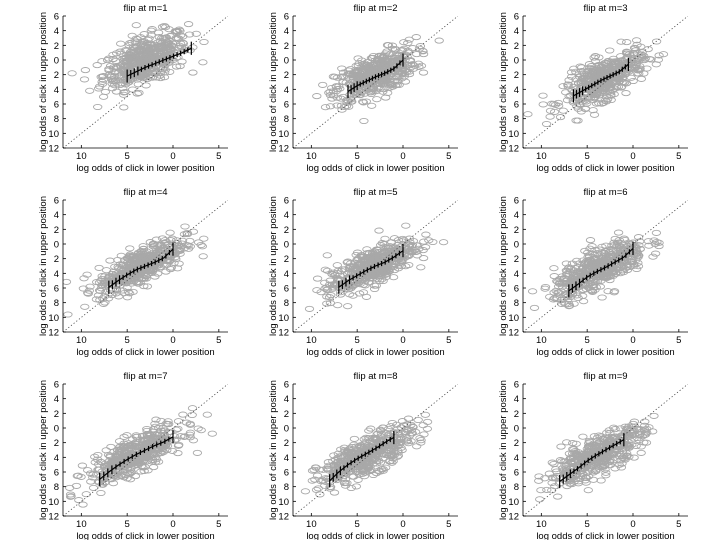  What do you see at coordinates (56, 385) in the screenshot?
I see `y-tick-label: 6` at bounding box center [56, 385].